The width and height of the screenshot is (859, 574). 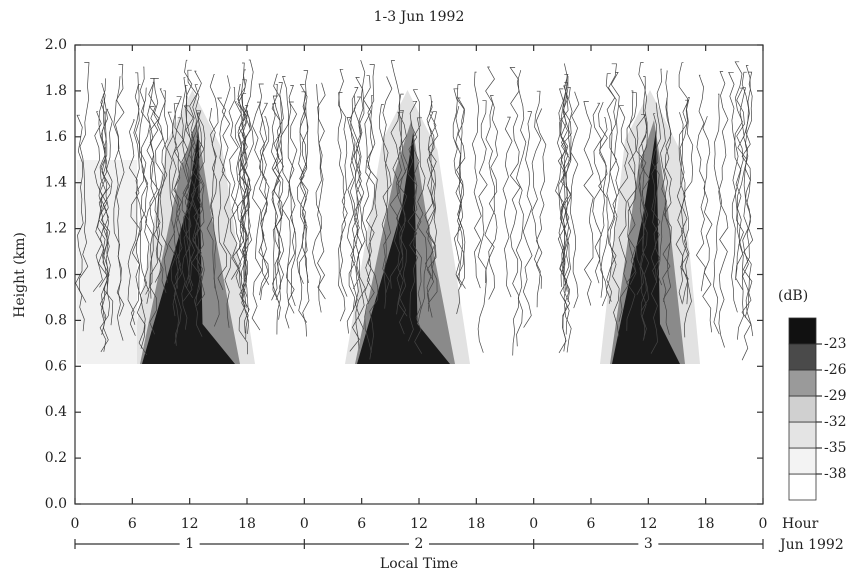 I want to click on y-tick-label: 0.6, so click(x=56, y=366).